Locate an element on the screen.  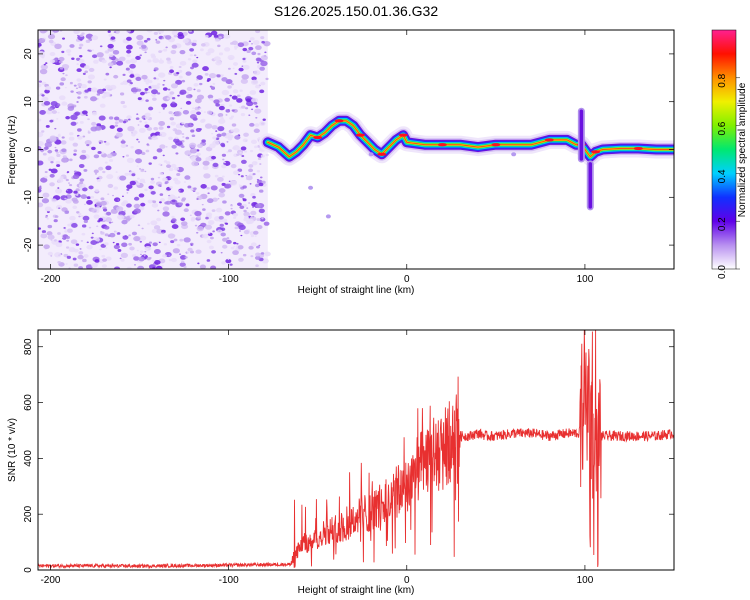
y-tick-label: 800 is located at coordinates (28, 346).